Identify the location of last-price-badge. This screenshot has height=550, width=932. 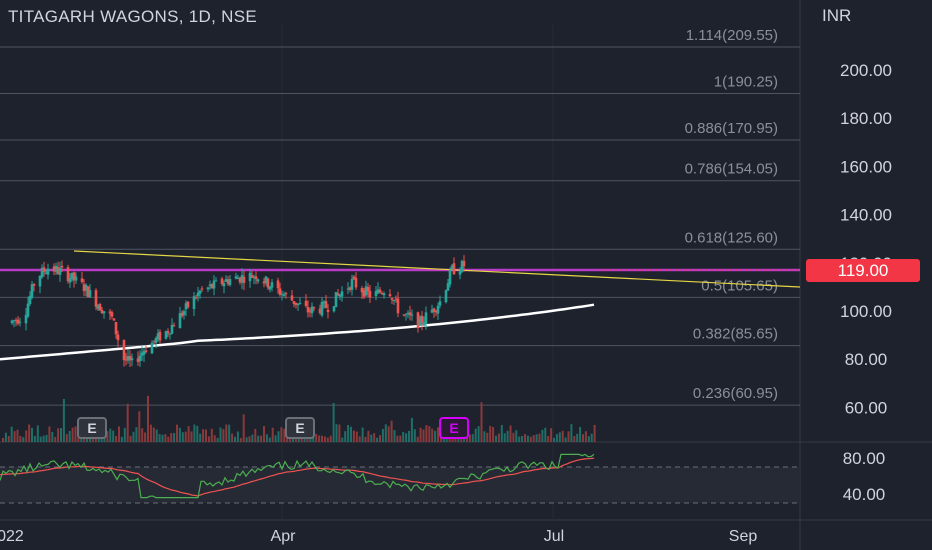
(863, 271).